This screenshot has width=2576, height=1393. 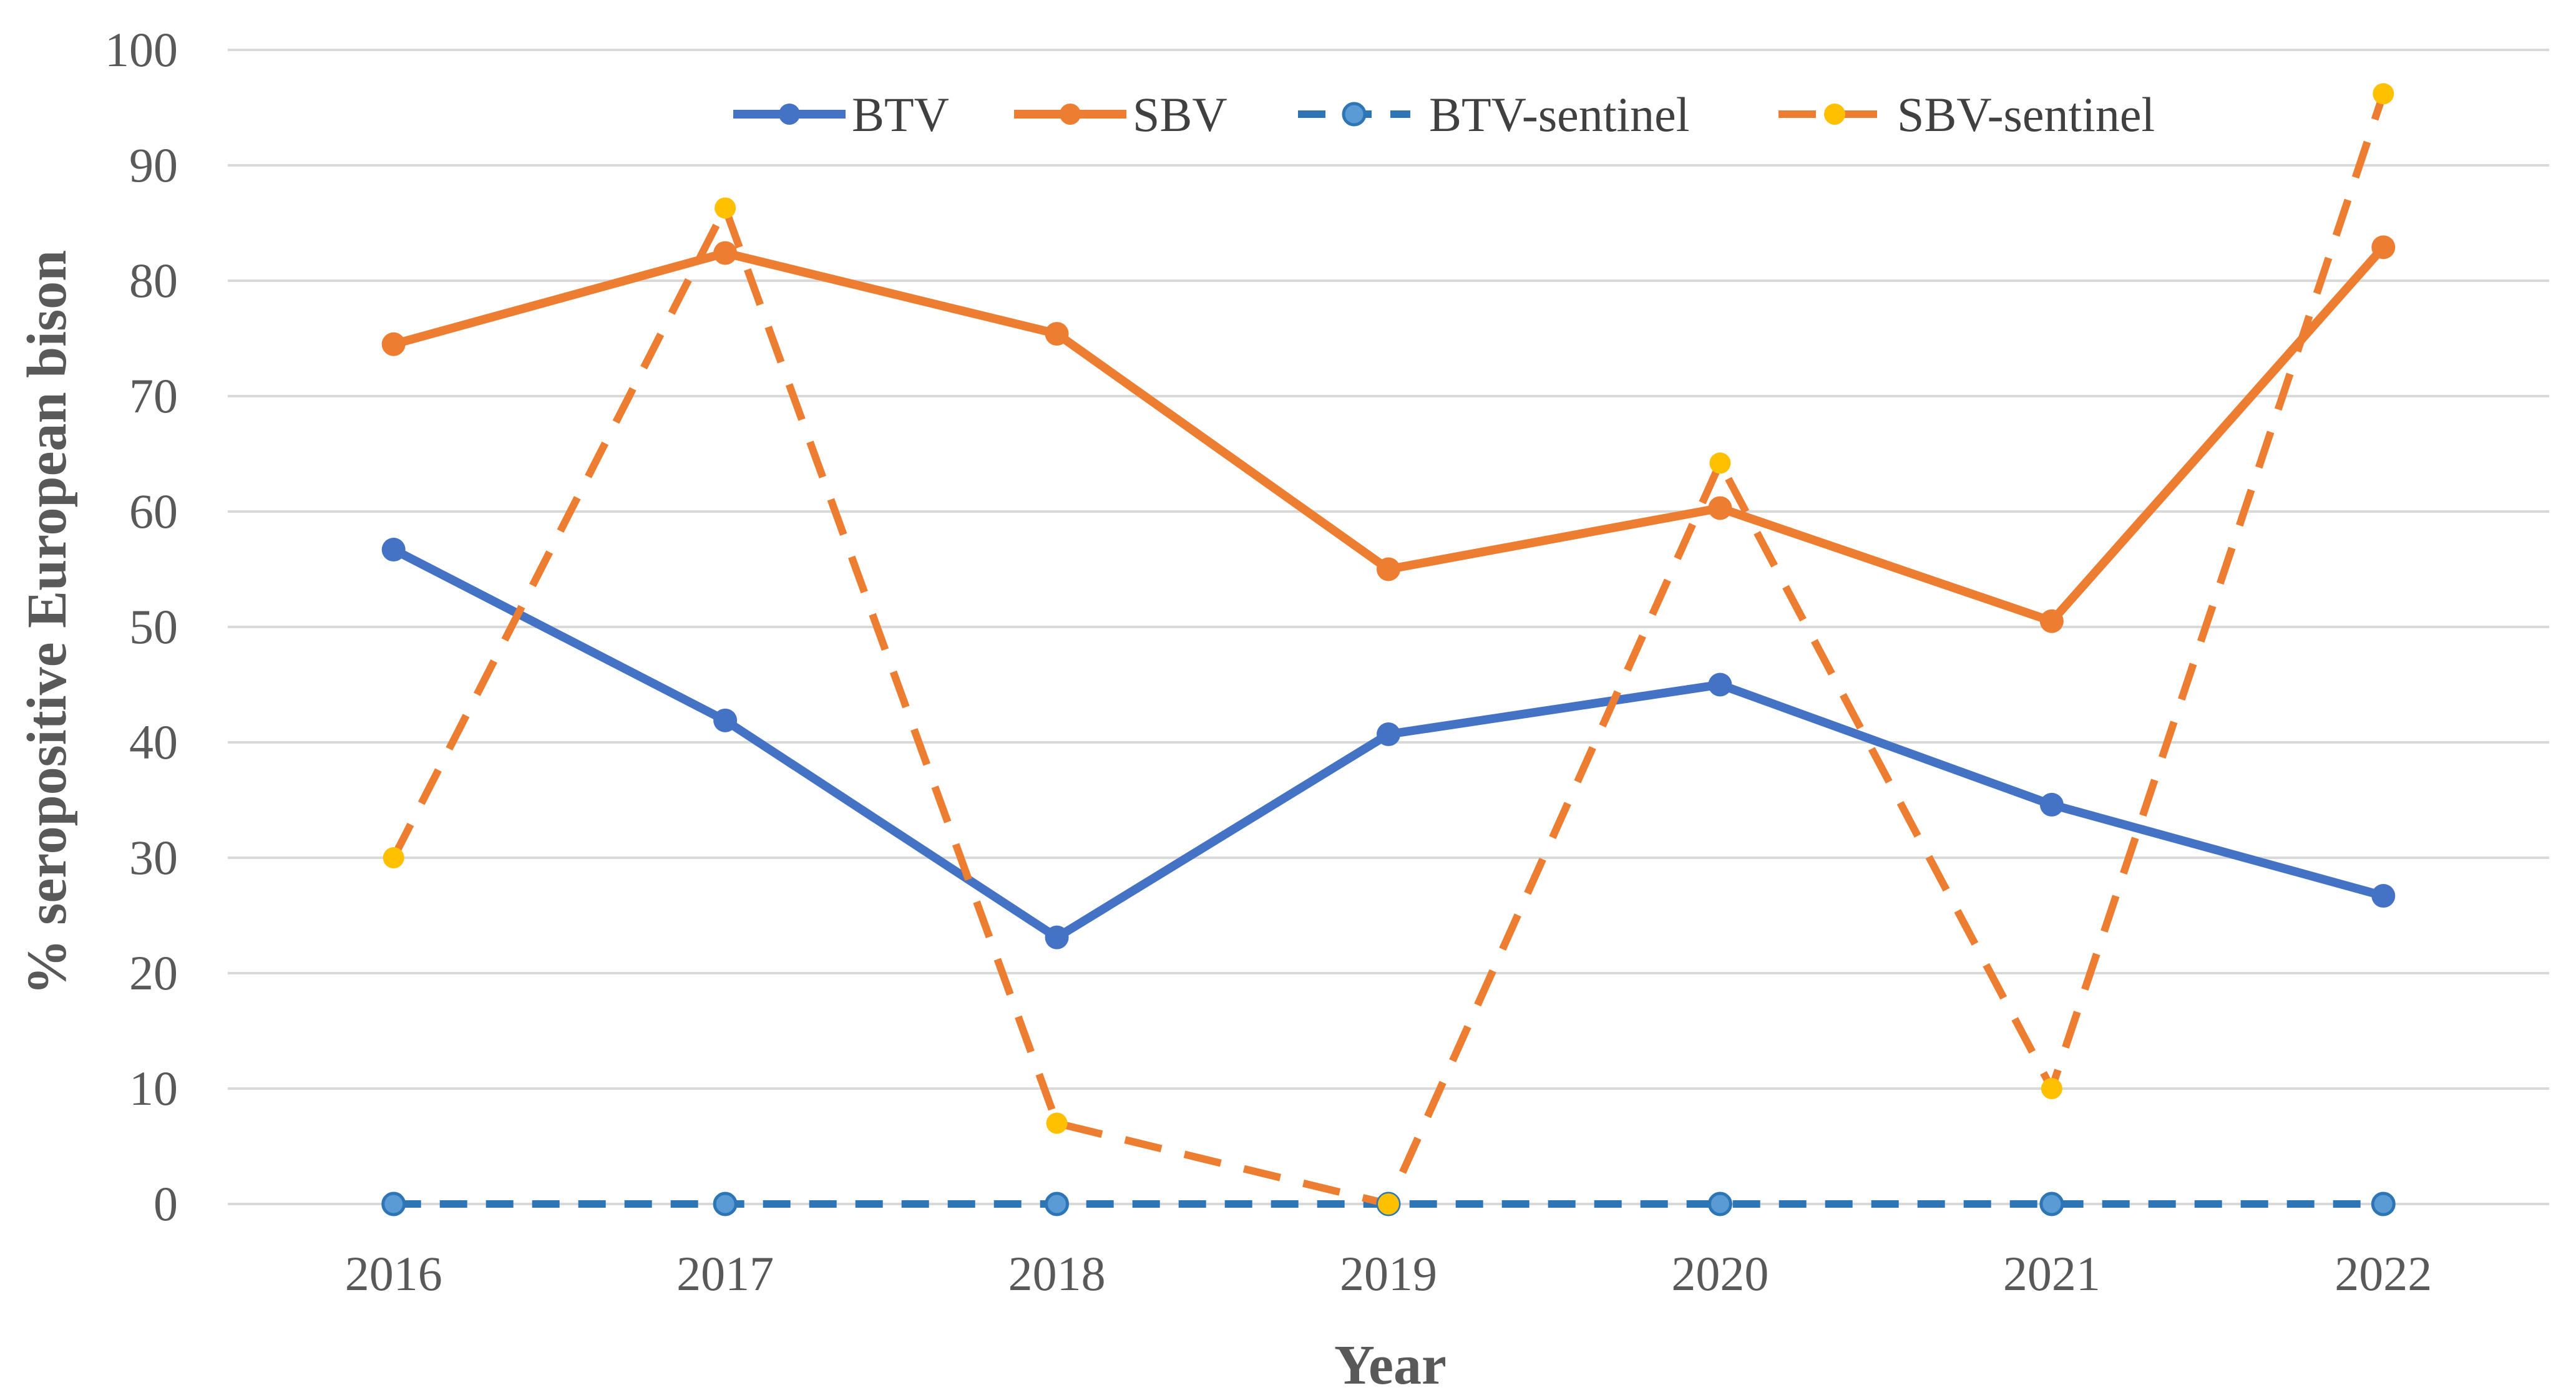 What do you see at coordinates (2383, 248) in the screenshot?
I see `point-sbv-2022` at bounding box center [2383, 248].